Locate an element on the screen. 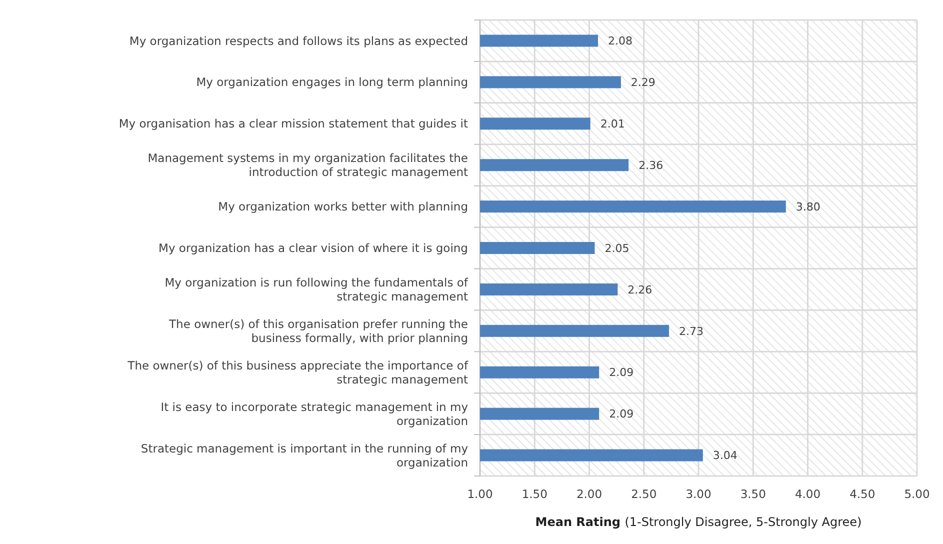 This screenshot has height=544, width=943. x-tick-label: 1.50 is located at coordinates (535, 494).